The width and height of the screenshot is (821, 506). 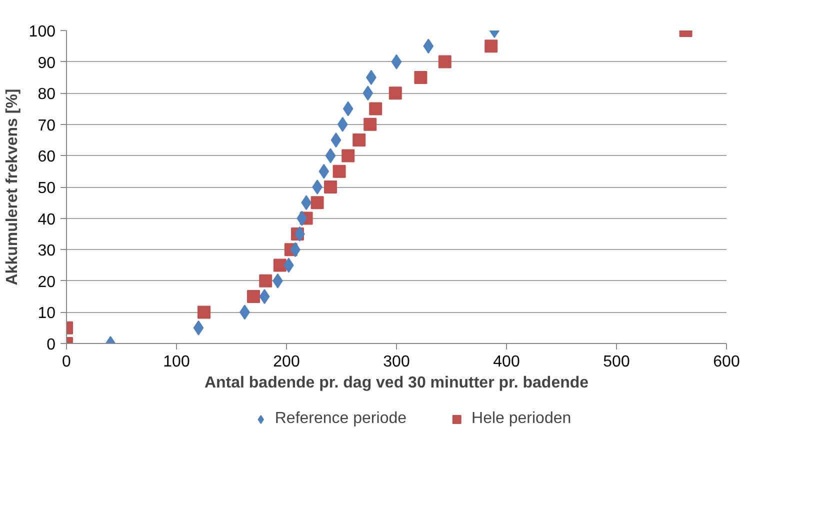 What do you see at coordinates (47, 188) in the screenshot?
I see `y-tick-label: 50` at bounding box center [47, 188].